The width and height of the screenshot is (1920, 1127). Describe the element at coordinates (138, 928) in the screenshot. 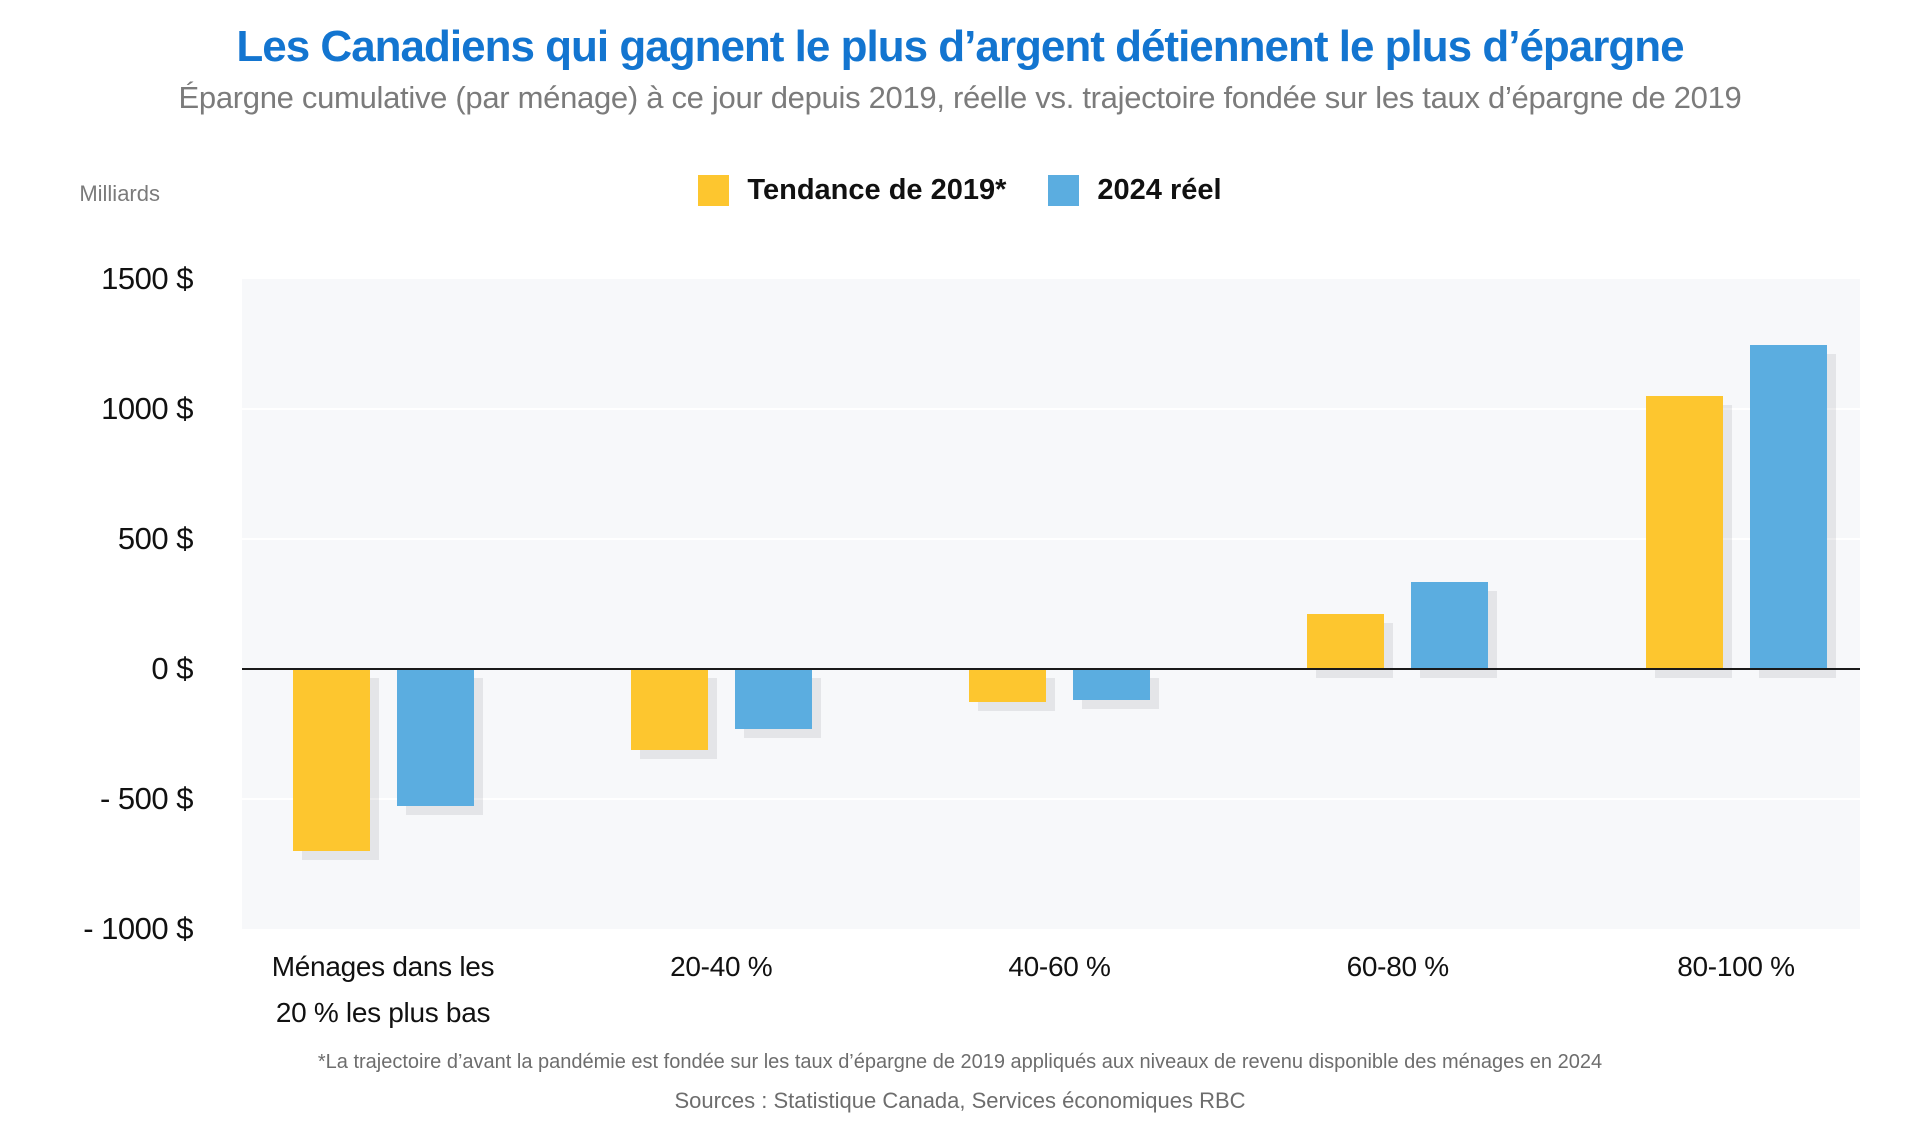

I see `y-tick--1000: - 1000 $` at that location.